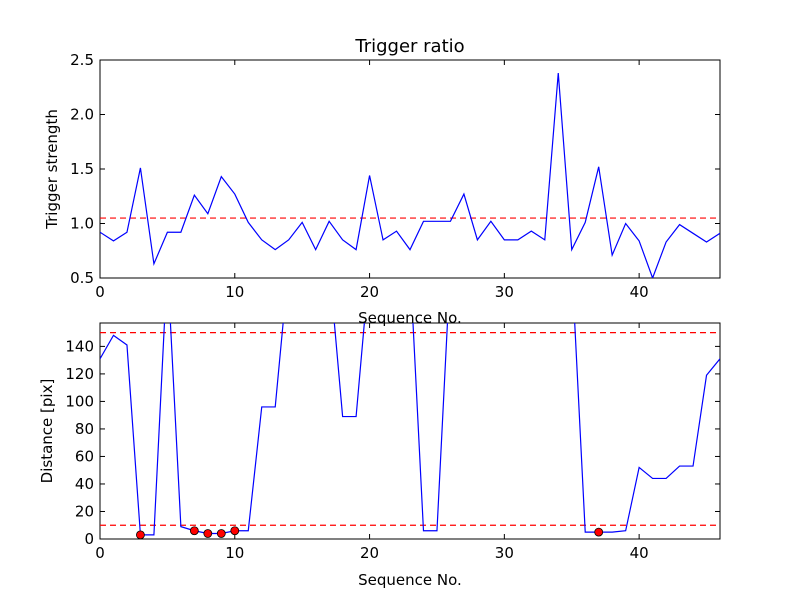 The width and height of the screenshot is (800, 600). Describe the element at coordinates (100, 292) in the screenshot. I see `top-x-tick-label: 0` at that location.